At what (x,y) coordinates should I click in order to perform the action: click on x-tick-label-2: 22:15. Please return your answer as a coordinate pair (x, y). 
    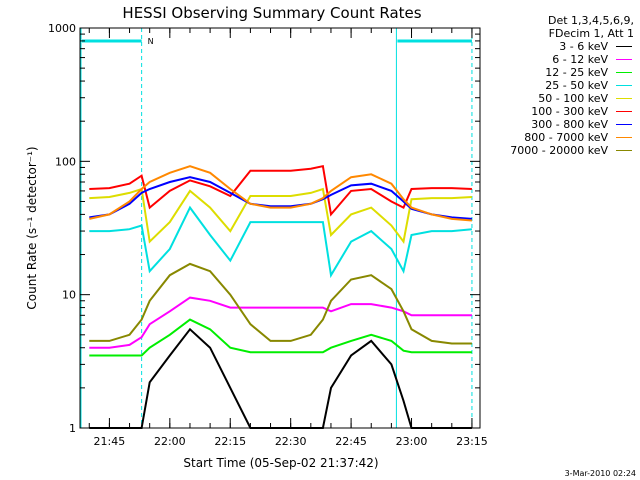
    Looking at the image, I should click on (230, 441).